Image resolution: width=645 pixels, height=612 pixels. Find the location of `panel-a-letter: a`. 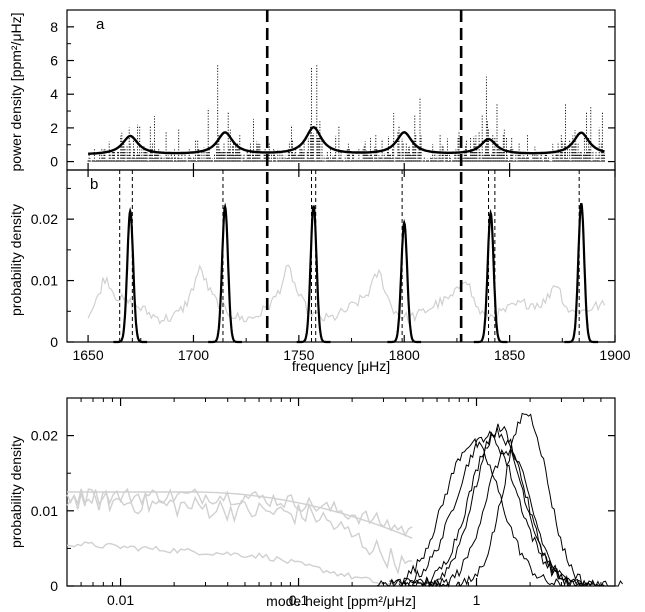

panel-a-letter: a is located at coordinates (100, 24).